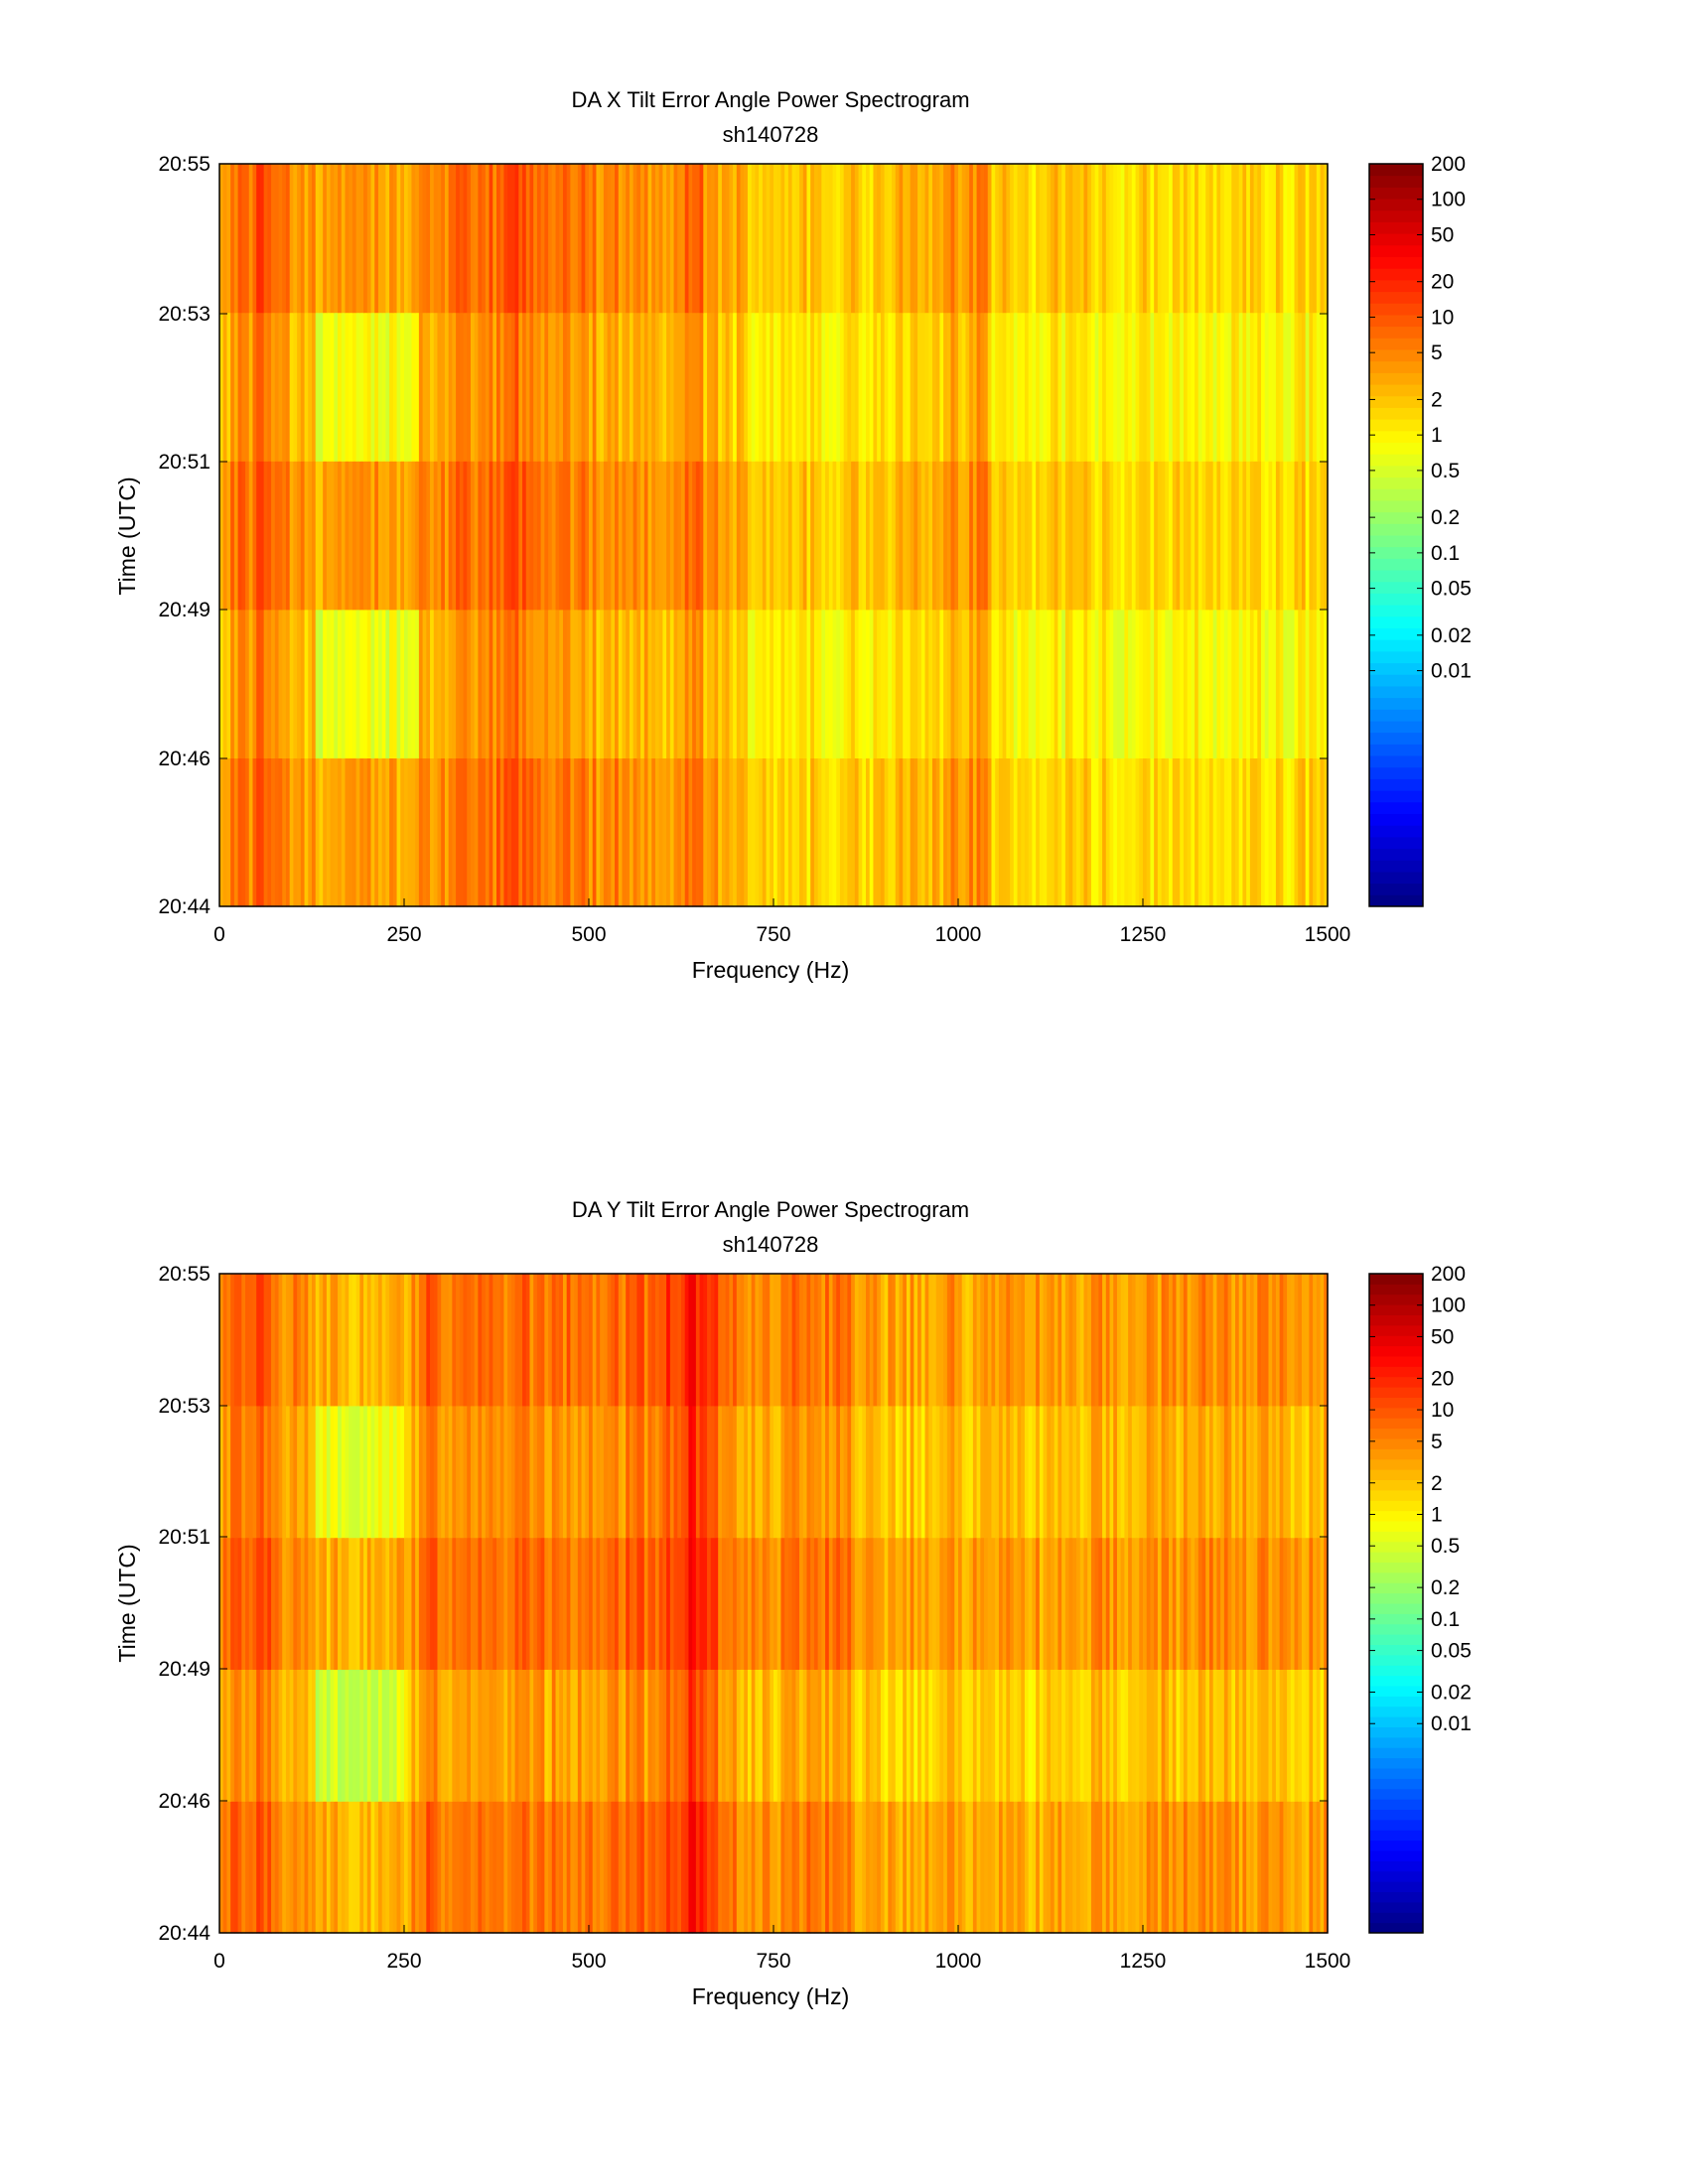  What do you see at coordinates (1448, 164) in the screenshot?
I see `colorbar-tick-label: 200` at bounding box center [1448, 164].